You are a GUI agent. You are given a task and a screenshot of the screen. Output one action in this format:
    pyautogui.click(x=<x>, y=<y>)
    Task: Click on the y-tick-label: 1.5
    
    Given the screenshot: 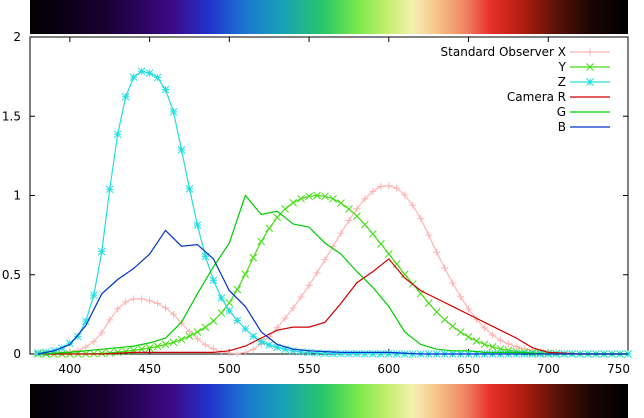 What is the action you would take?
    pyautogui.click(x=11, y=116)
    